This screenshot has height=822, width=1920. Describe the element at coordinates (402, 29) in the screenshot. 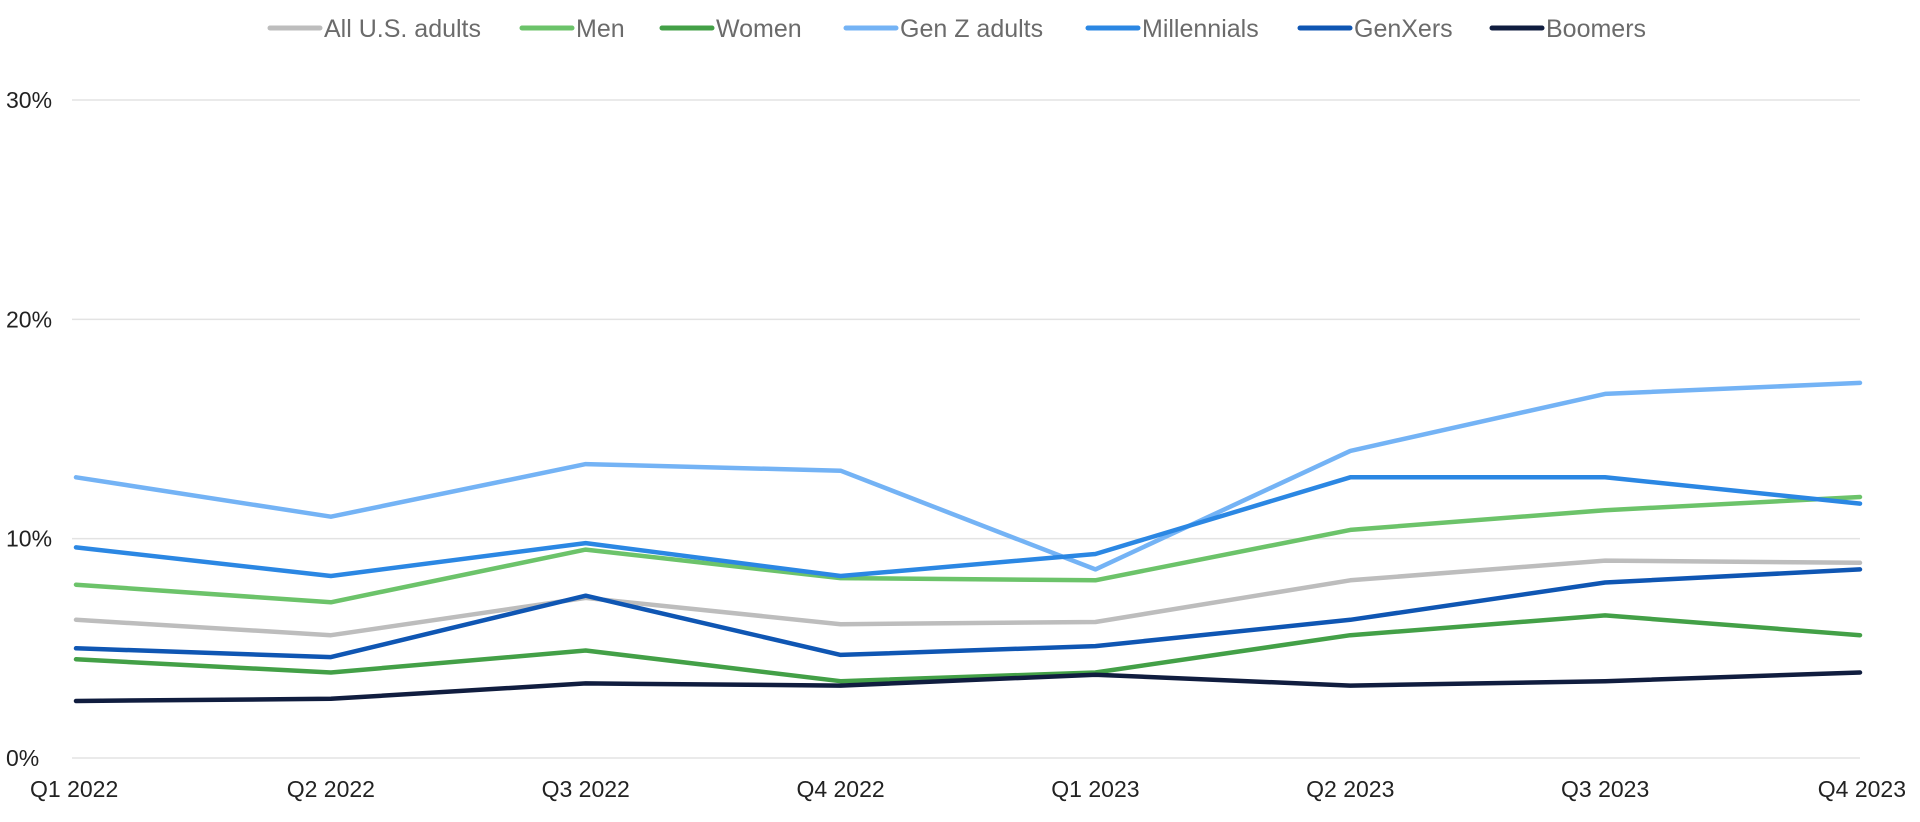

I see `legend-label-all-u-s-adults: All U.S. adults` at that location.